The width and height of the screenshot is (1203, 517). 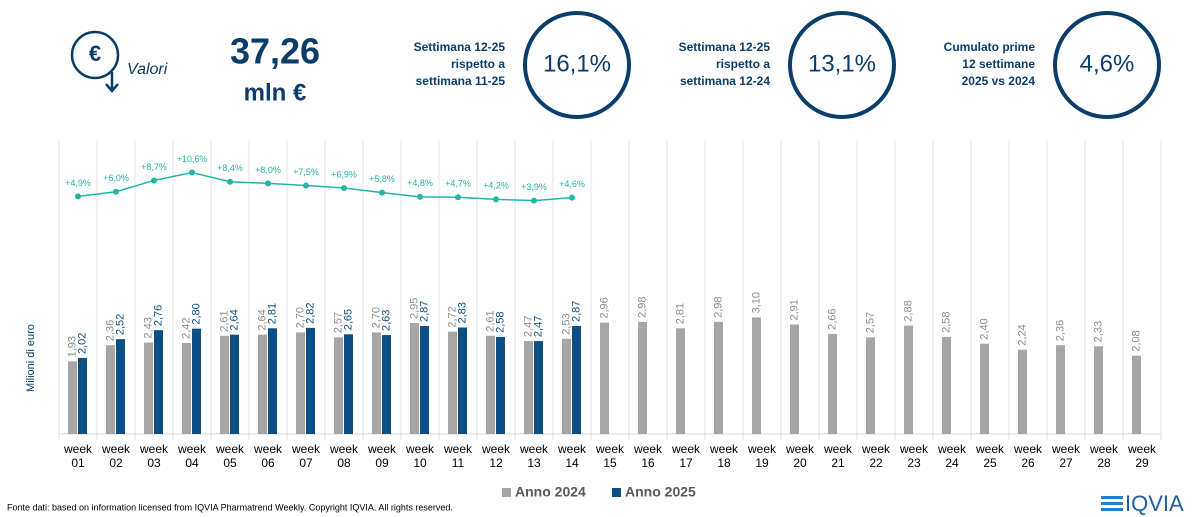 What do you see at coordinates (1107, 63) in the screenshot?
I see `kpi-value: 4,6%` at bounding box center [1107, 63].